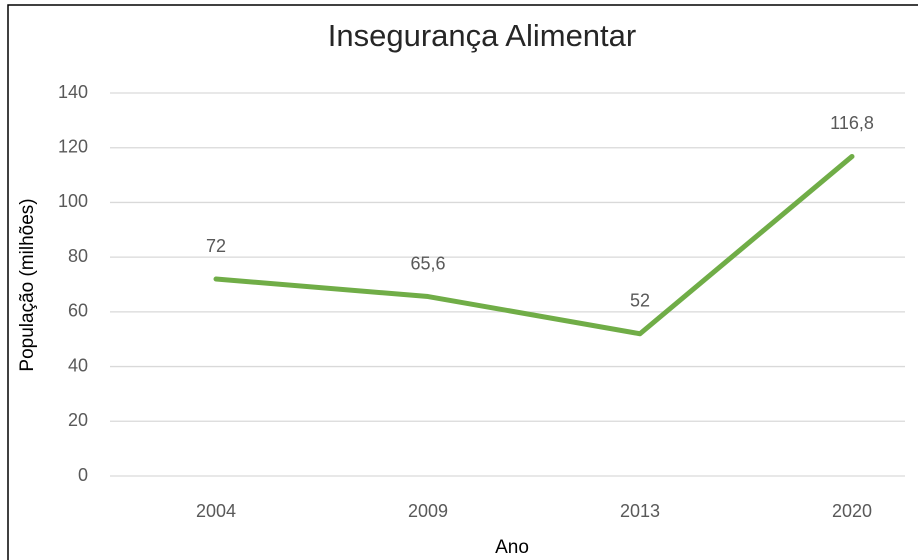  Describe the element at coordinates (73, 201) in the screenshot. I see `y-tick-label: 100` at that location.